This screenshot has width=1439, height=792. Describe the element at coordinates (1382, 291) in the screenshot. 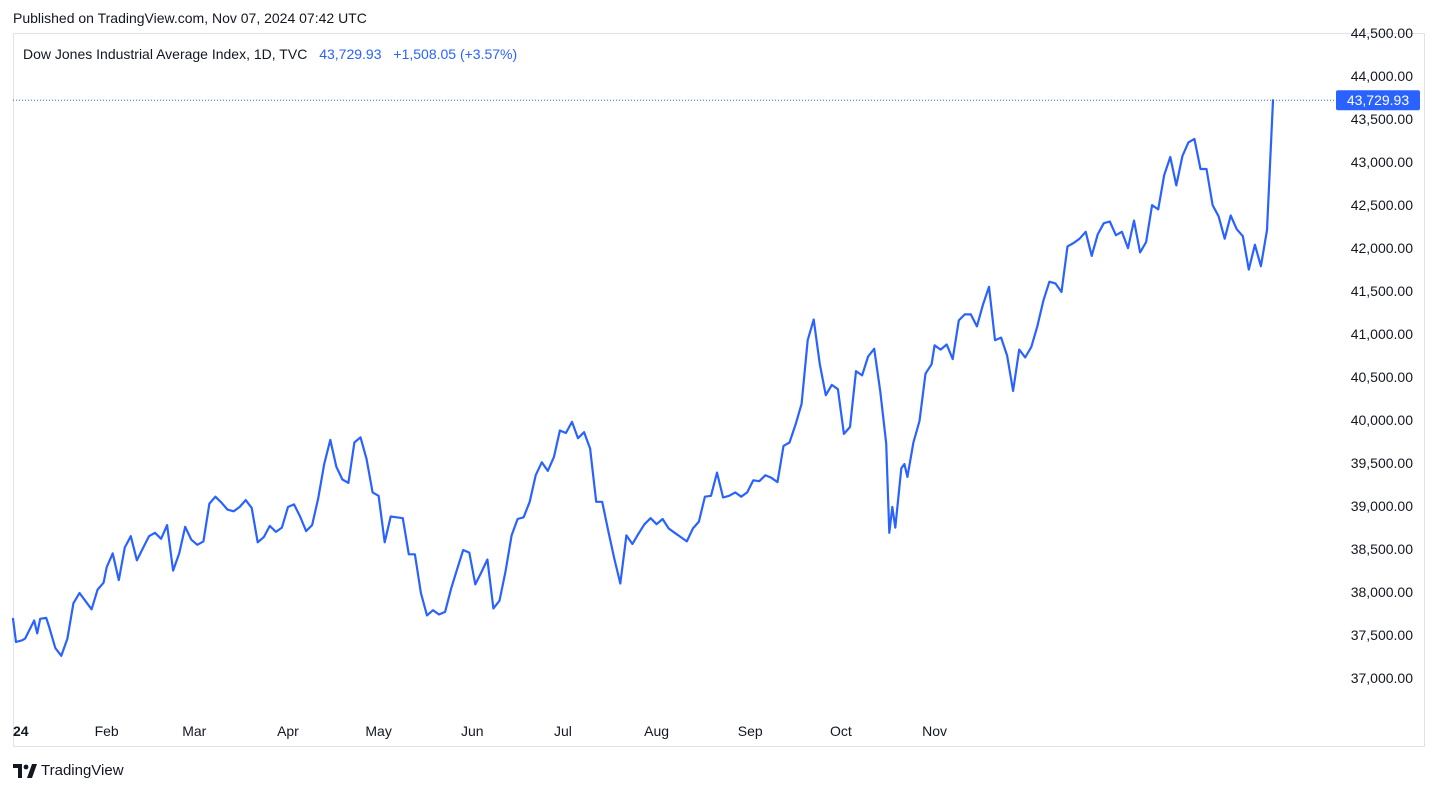

I see `y-tick-label: 41,500.00` at that location.